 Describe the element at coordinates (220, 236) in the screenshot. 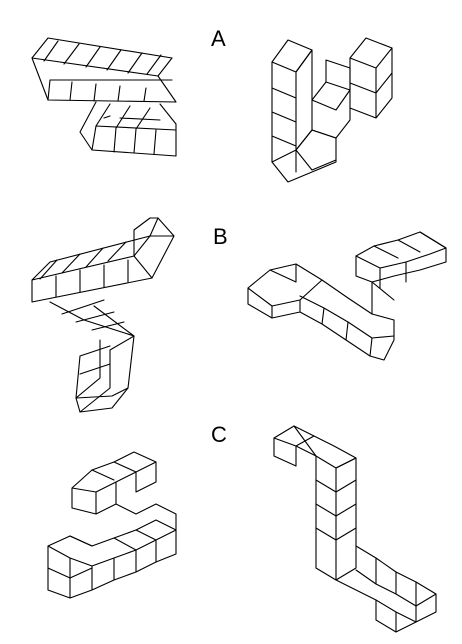

I see `row-label-b: B` at that location.